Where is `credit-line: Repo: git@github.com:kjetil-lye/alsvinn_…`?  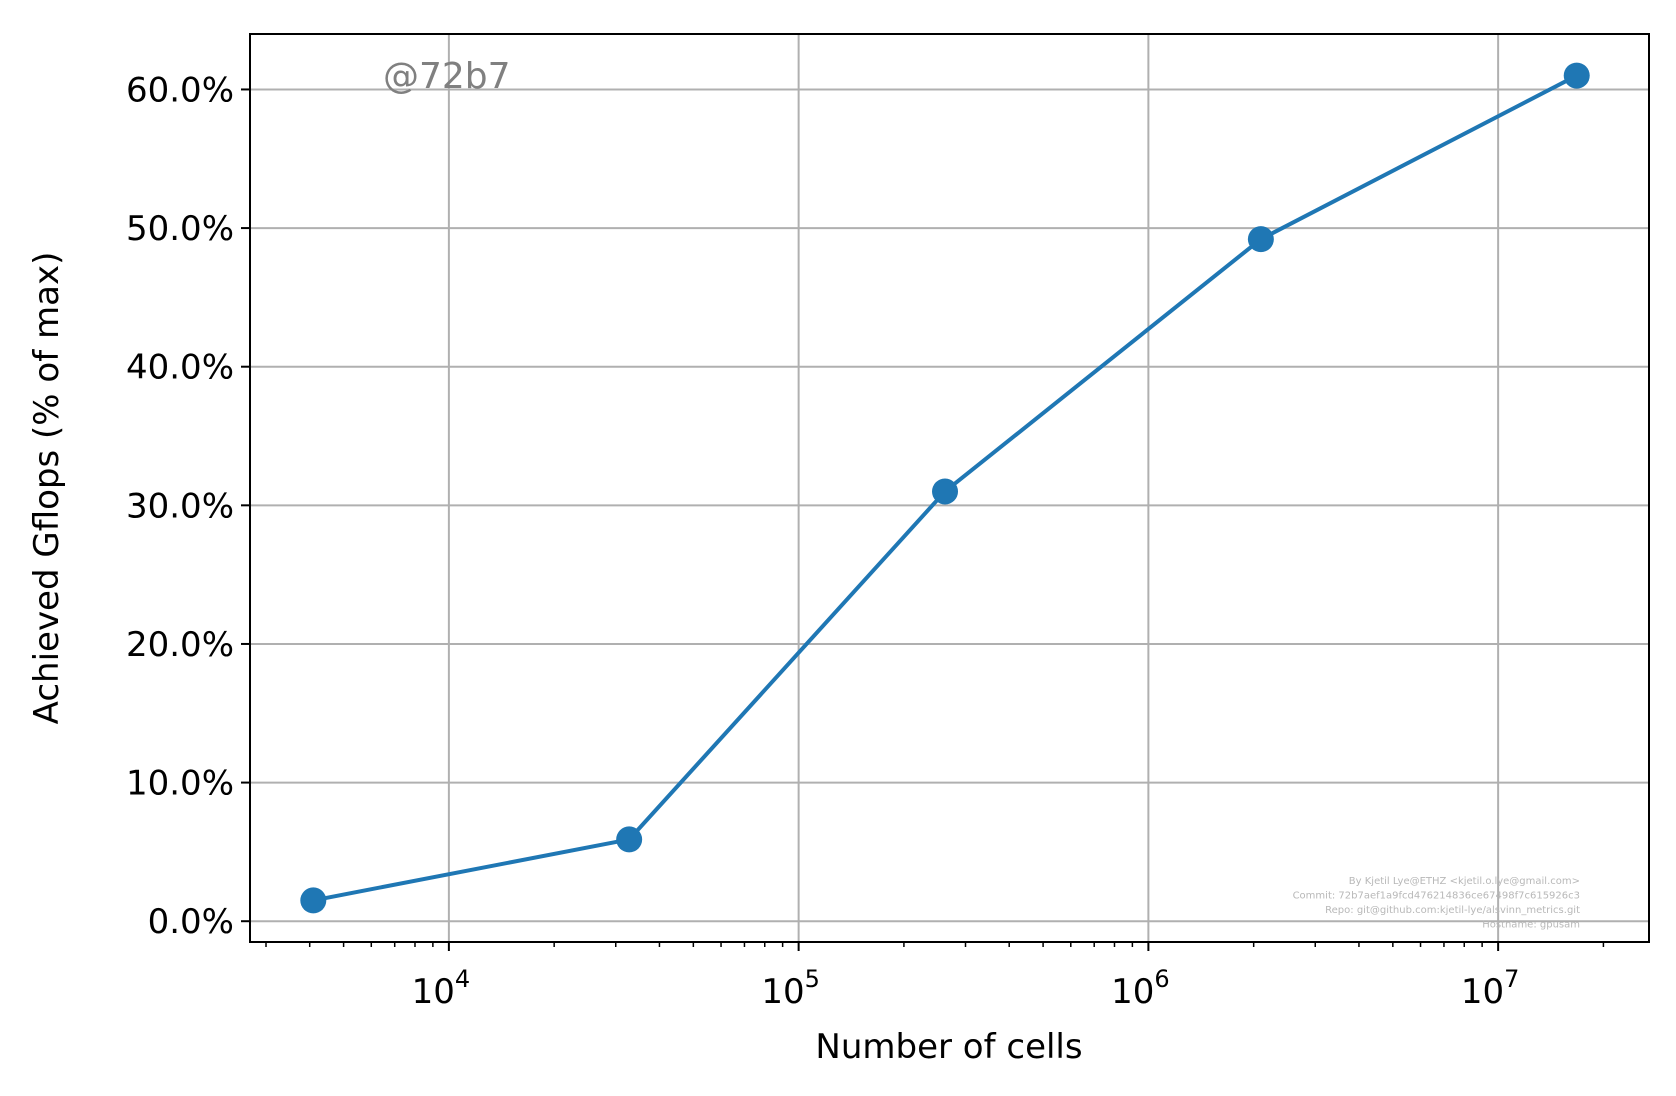 credit-line: Repo: git@github.com:kjetil-lye/alsvinn_… is located at coordinates (1452, 910).